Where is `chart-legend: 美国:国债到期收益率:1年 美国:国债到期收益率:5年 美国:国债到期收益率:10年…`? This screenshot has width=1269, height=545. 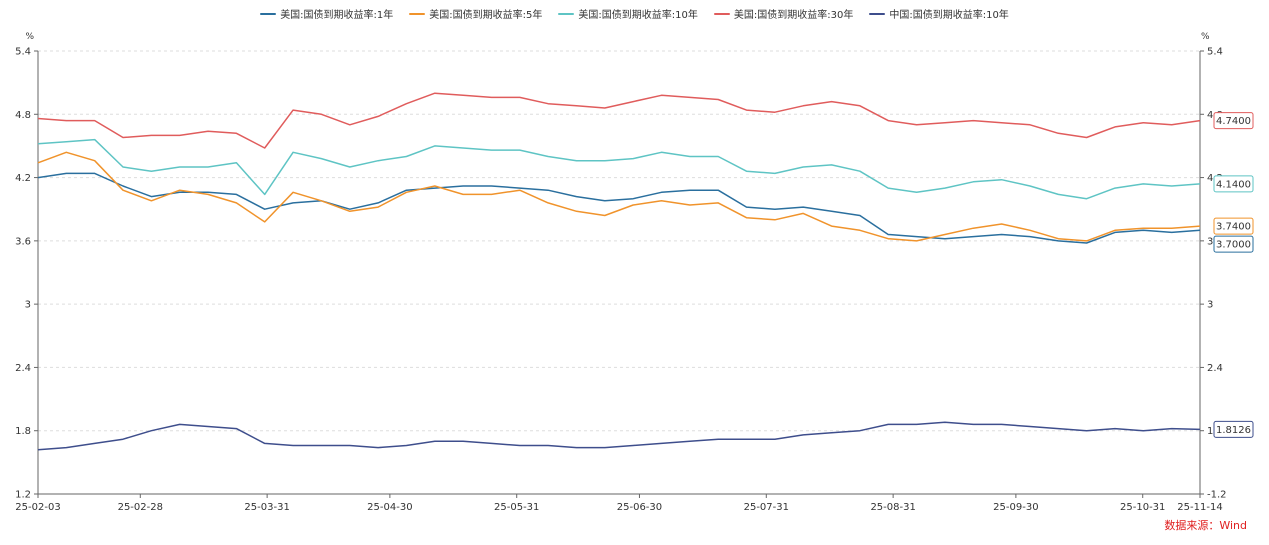
chart-legend: 美国:国债到期收益率:1年 美国:国债到期收益率:5年 美国:国债到期收益率:10年… is located at coordinates (634, 13).